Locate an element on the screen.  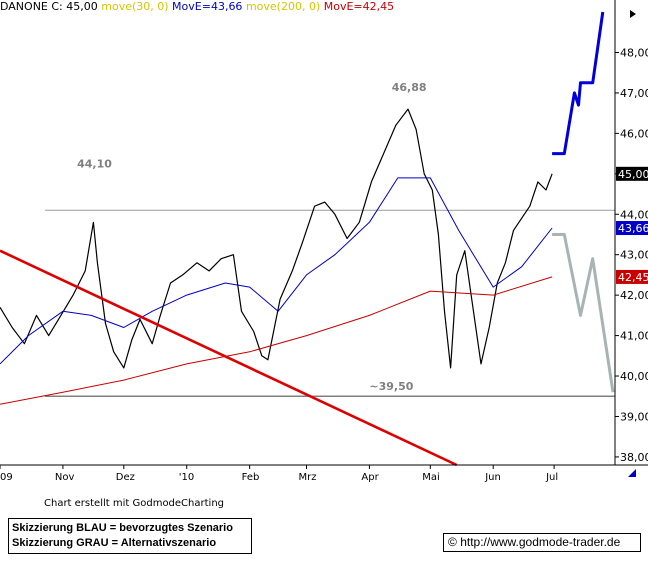
legend-ticker: DANONE C: 45,00 is located at coordinates (49, 6).